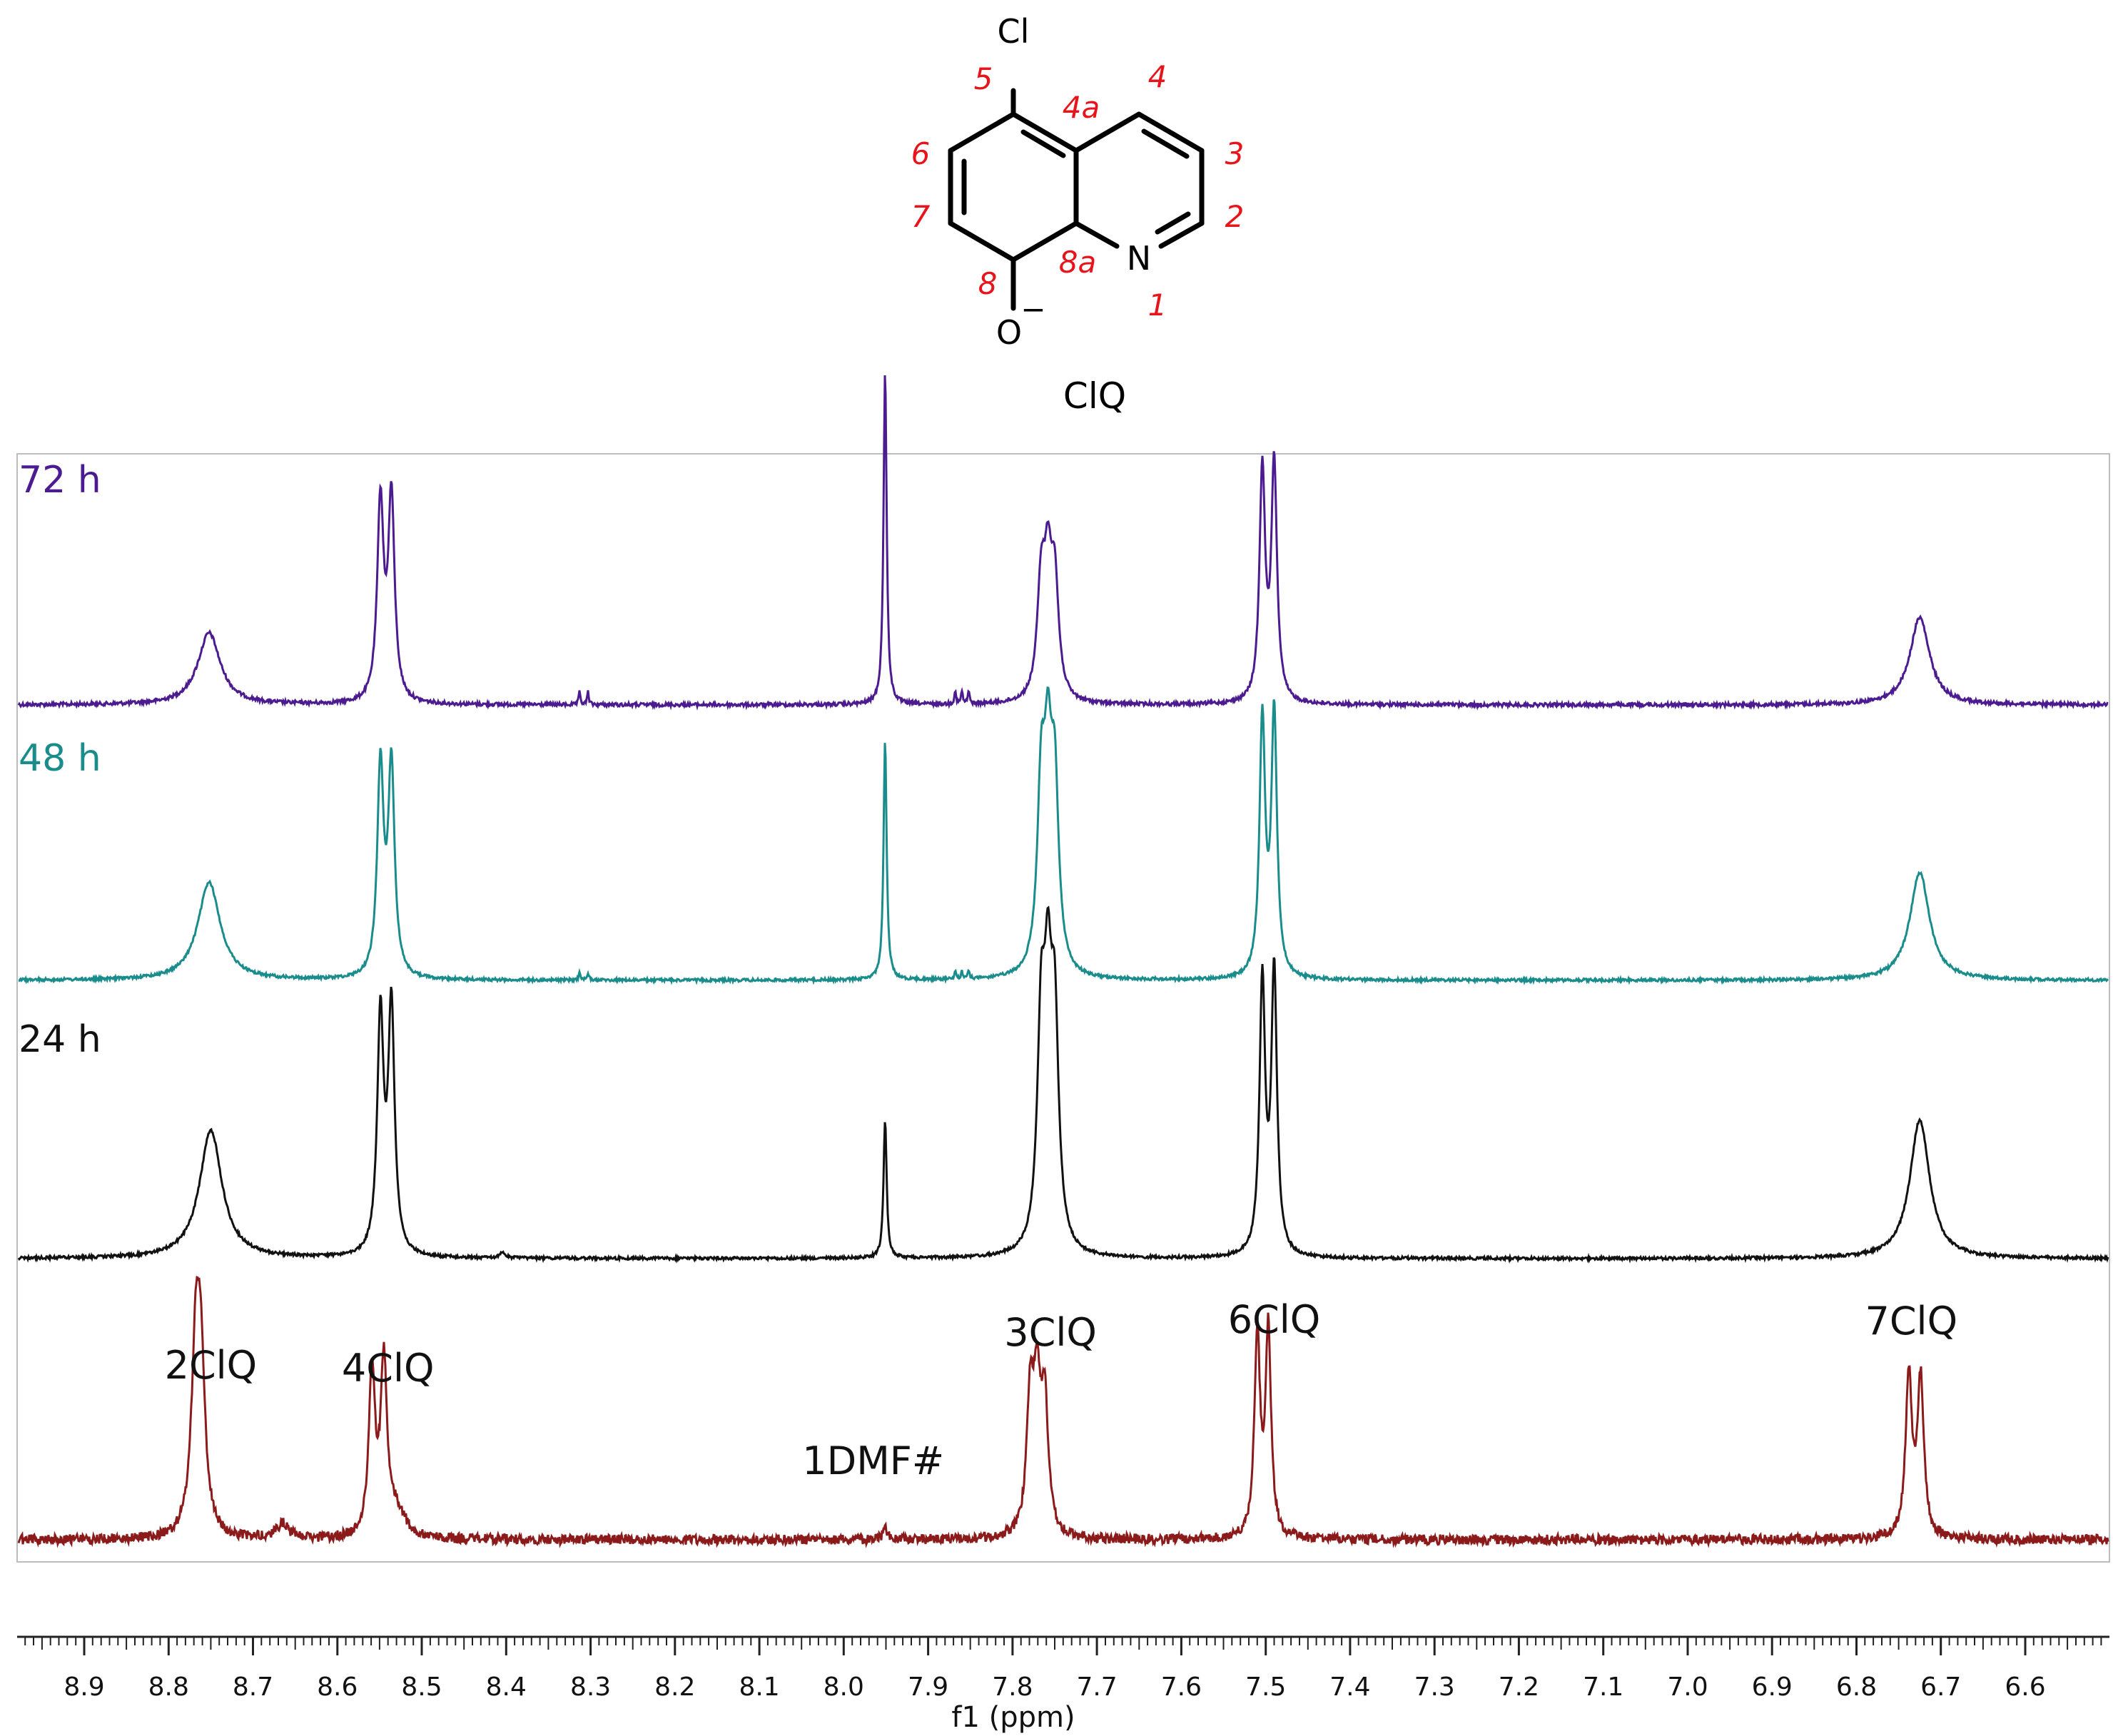 The height and width of the screenshot is (1736, 2128). Describe the element at coordinates (1772, 1687) in the screenshot. I see `x-tick-label: 6.9` at that location.